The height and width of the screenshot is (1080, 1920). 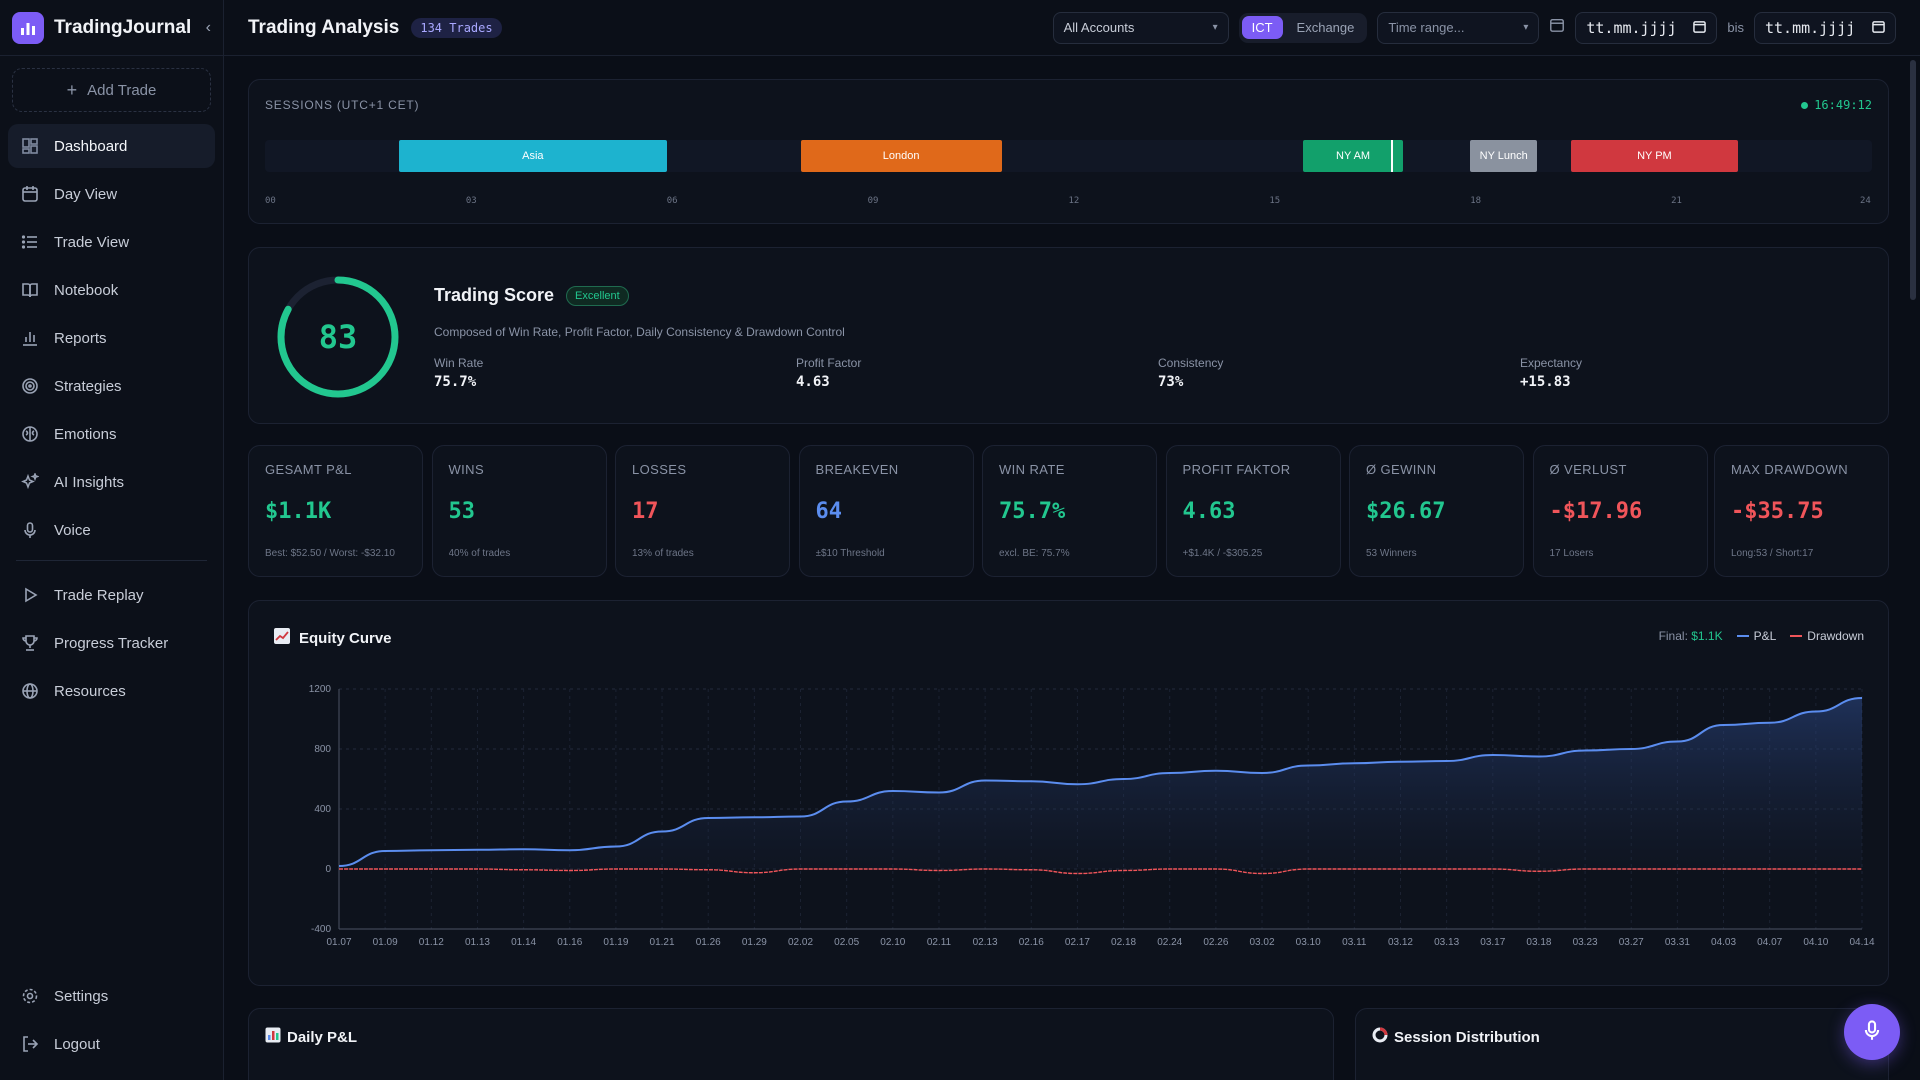 What do you see at coordinates (111, 1044) in the screenshot?
I see `sidebar-item-logout: Logout` at bounding box center [111, 1044].